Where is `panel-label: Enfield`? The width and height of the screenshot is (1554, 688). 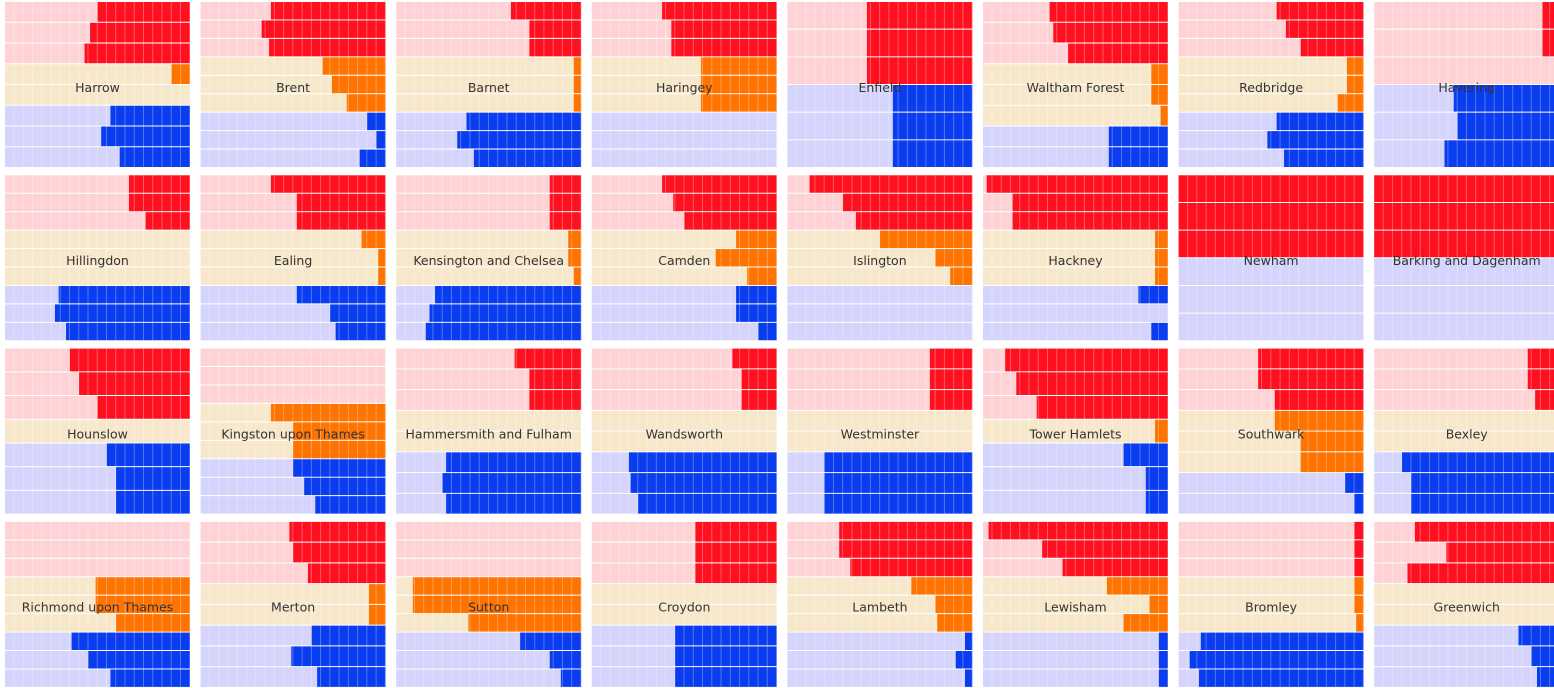 panel-label: Enfield is located at coordinates (880, 87).